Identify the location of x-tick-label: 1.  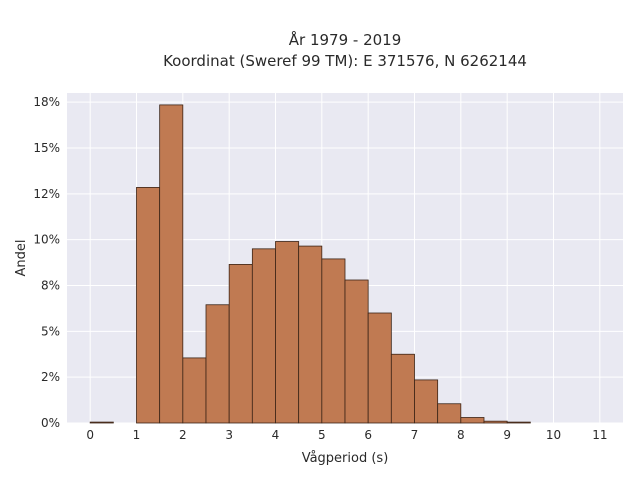
(137, 435).